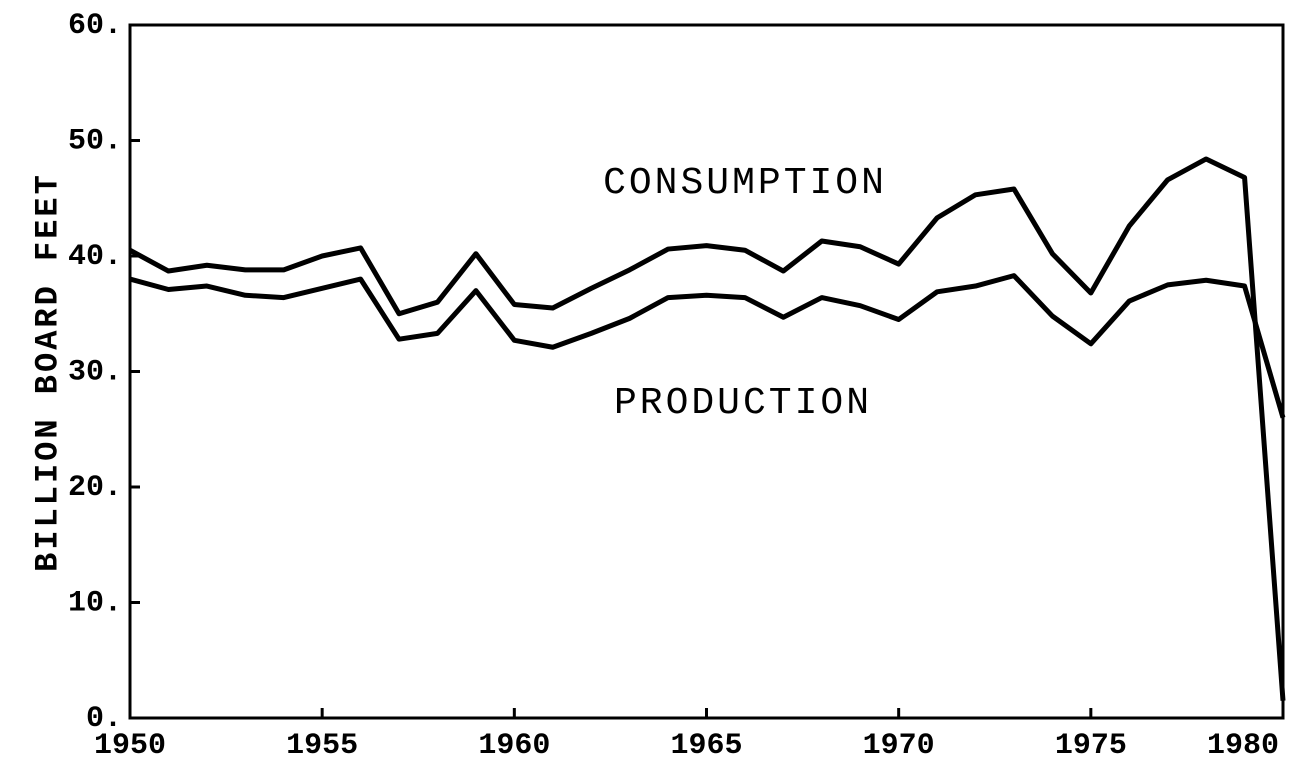  Describe the element at coordinates (95, 603) in the screenshot. I see `y-tick-label: 10.` at that location.